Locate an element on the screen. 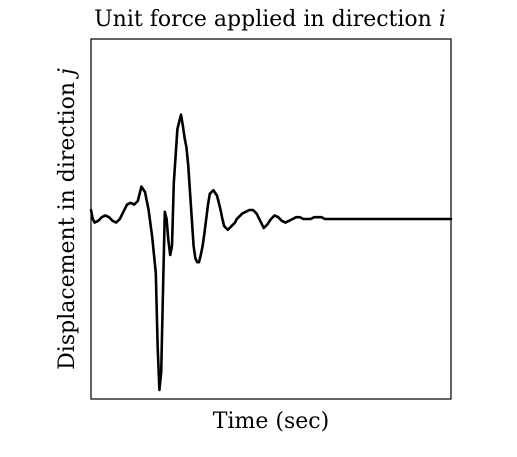  x-axis-label: Time (sec) is located at coordinates (271, 421).